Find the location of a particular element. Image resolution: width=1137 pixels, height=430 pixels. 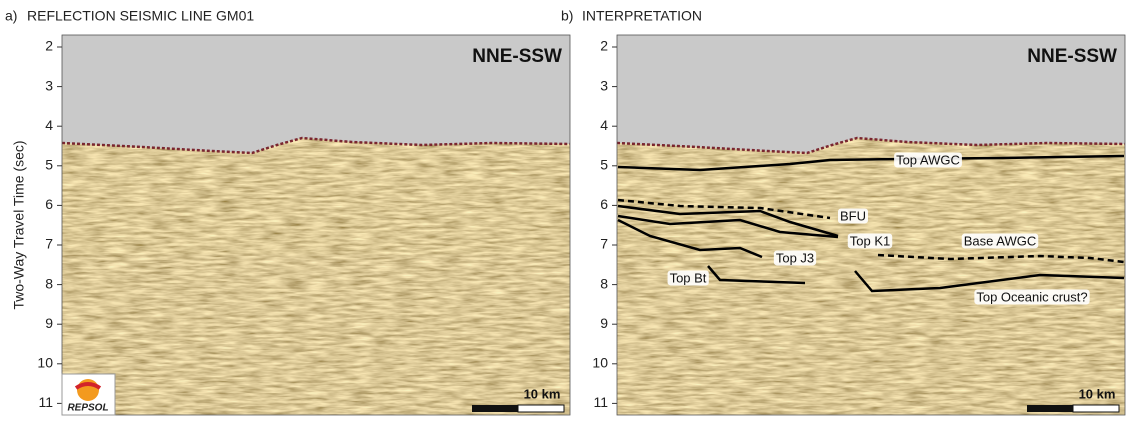

horizon-label: BFU is located at coordinates (853, 215).